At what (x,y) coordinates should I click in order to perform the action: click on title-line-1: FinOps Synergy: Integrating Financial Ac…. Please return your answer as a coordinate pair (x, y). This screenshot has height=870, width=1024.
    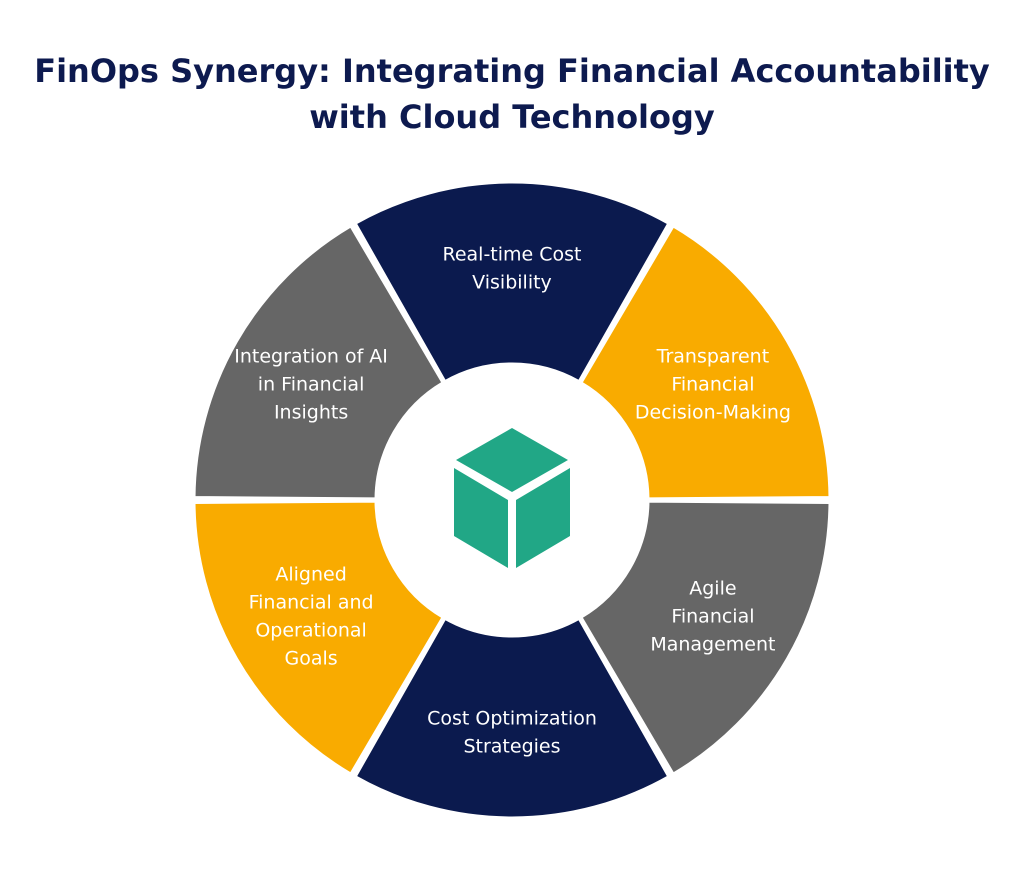
    Looking at the image, I should click on (512, 71).